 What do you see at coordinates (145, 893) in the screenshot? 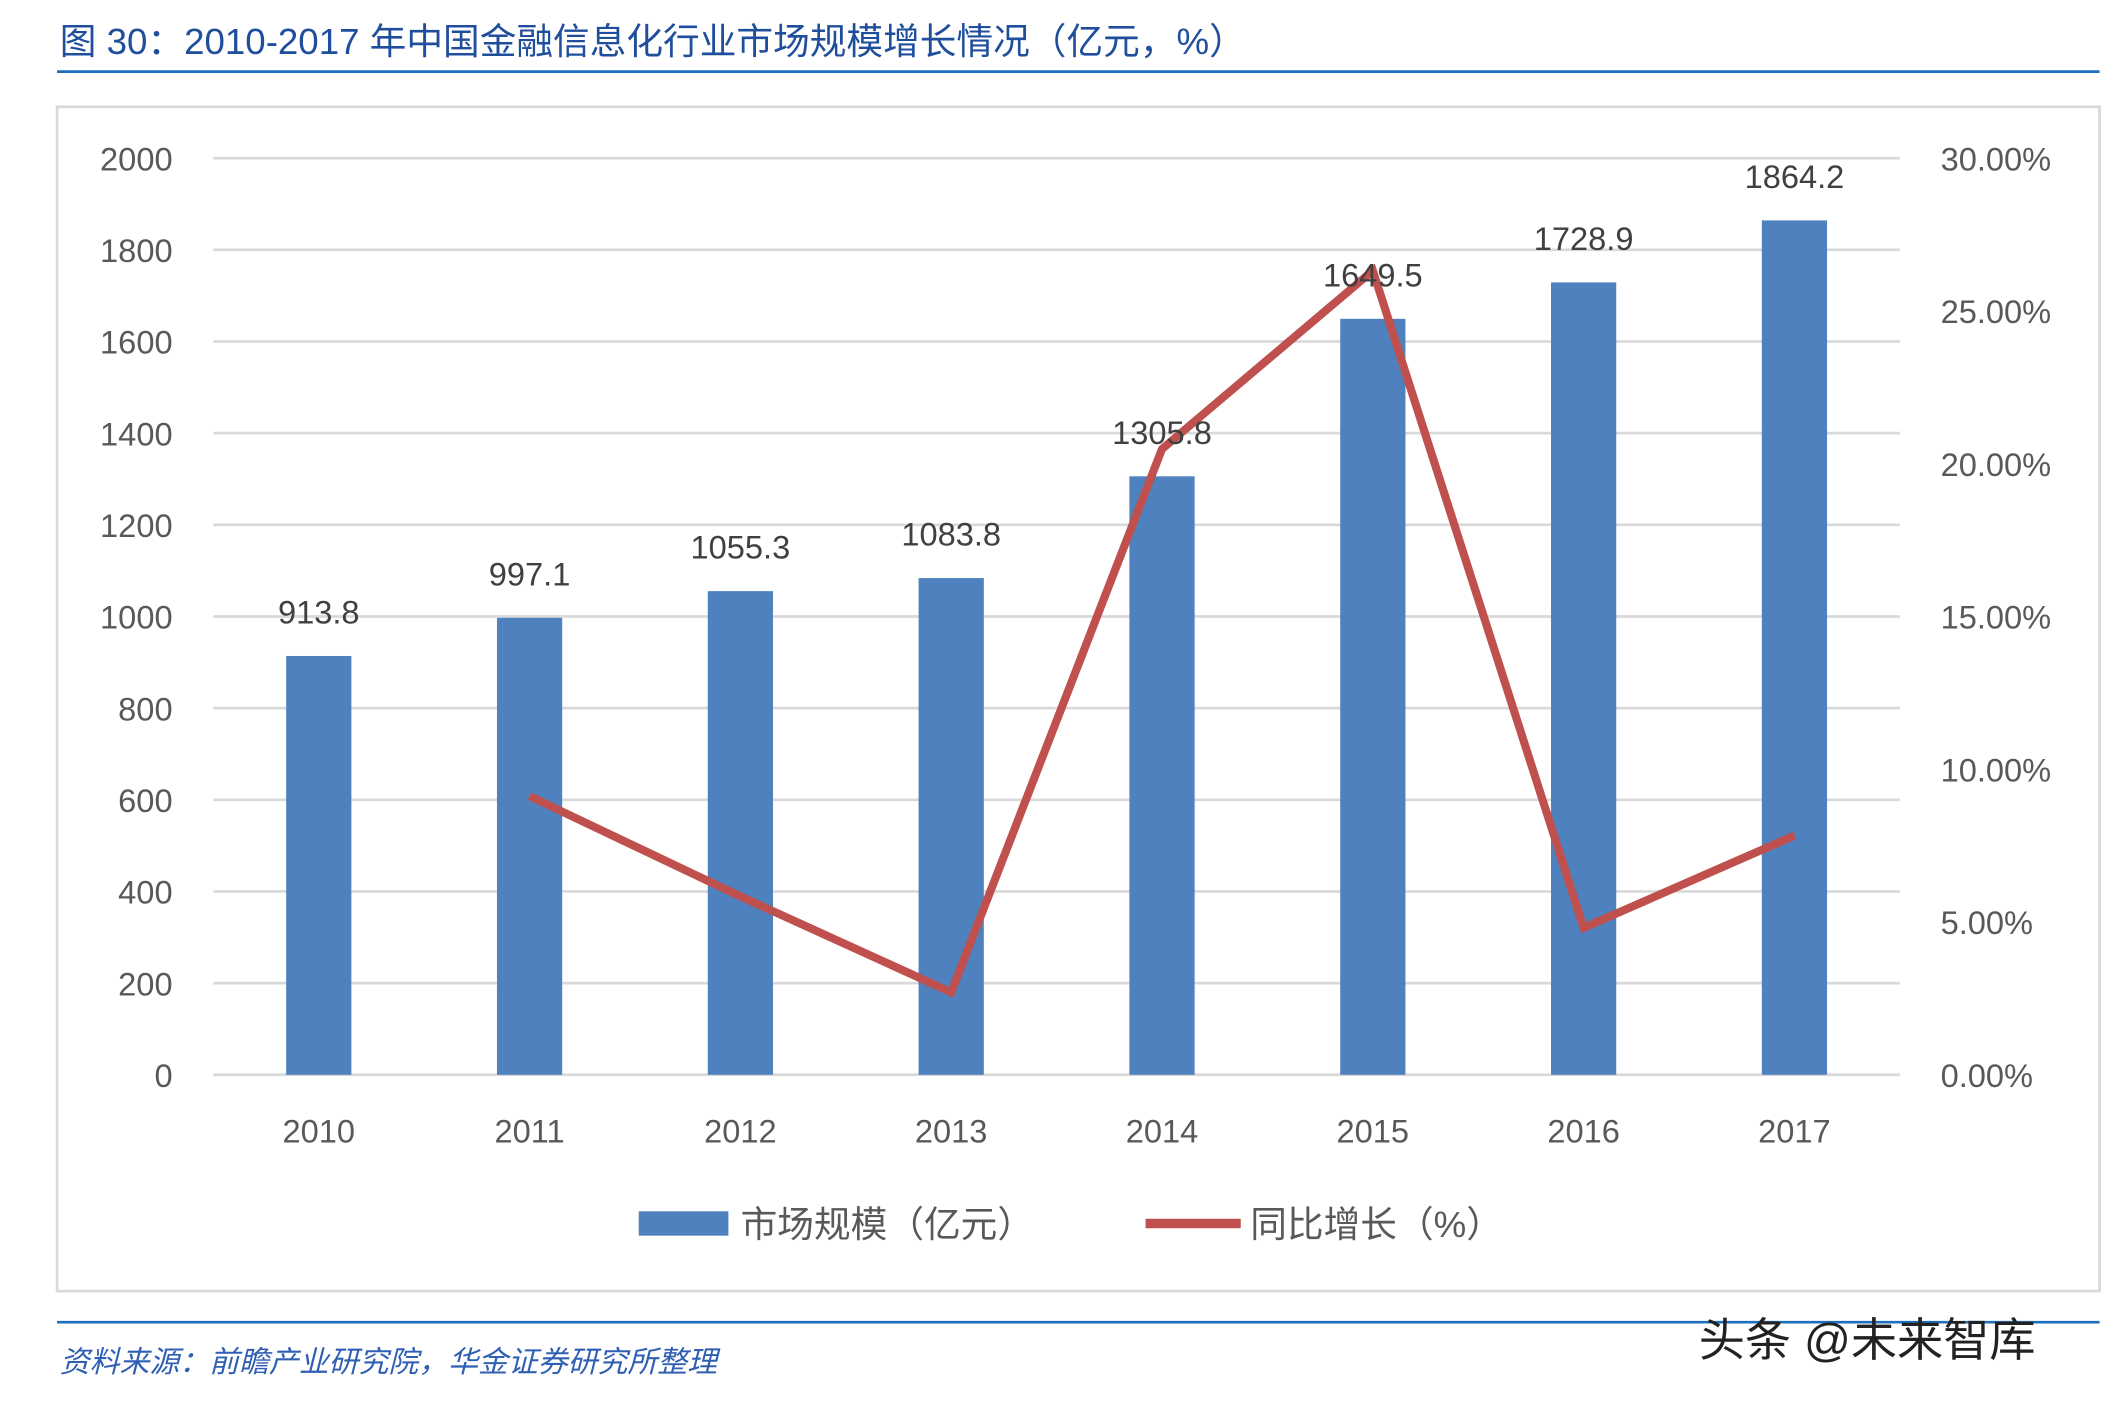
I see `y-left-tick-label: 400` at bounding box center [145, 893].